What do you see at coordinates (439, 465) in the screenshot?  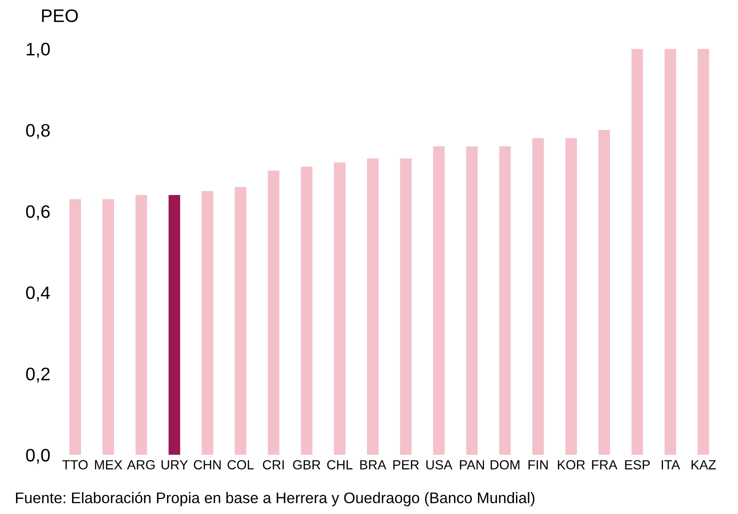 I see `x-tick-label: USA` at bounding box center [439, 465].